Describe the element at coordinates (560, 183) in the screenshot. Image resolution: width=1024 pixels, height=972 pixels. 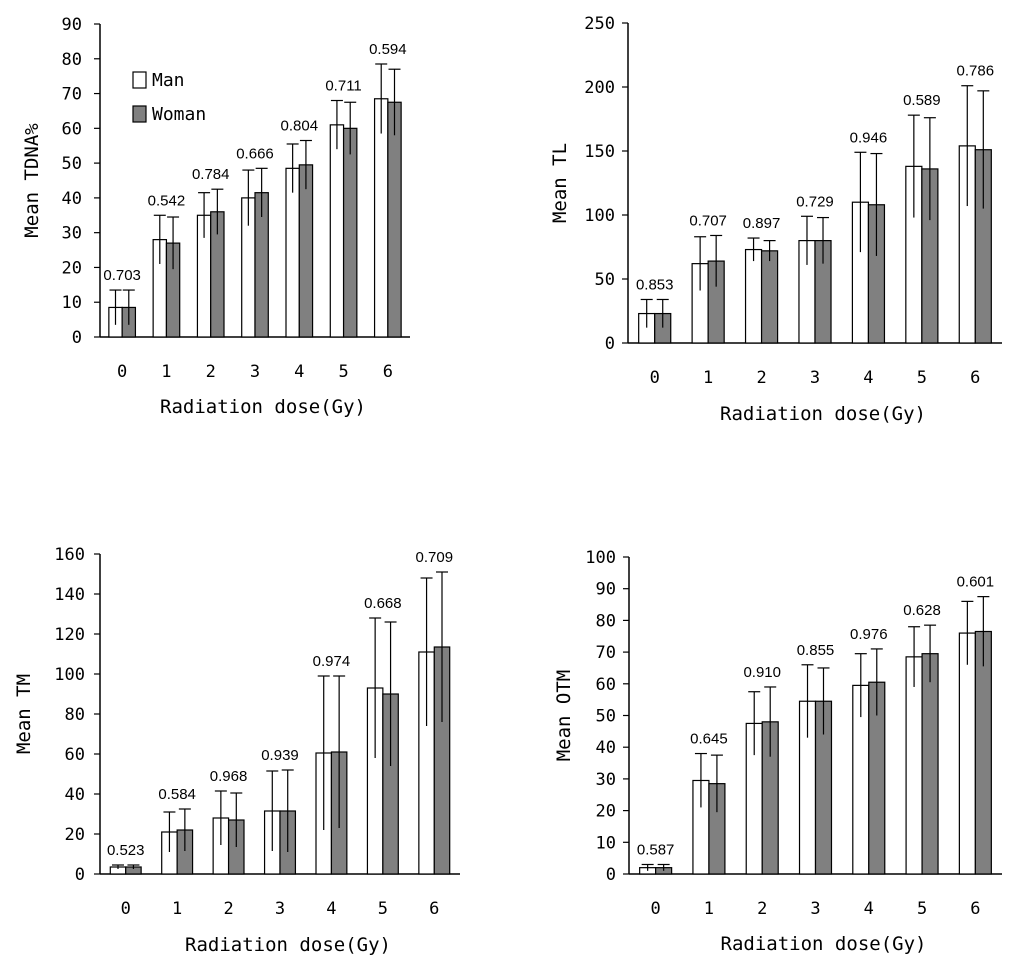
I see `y-axis-title: Mean TL` at that location.